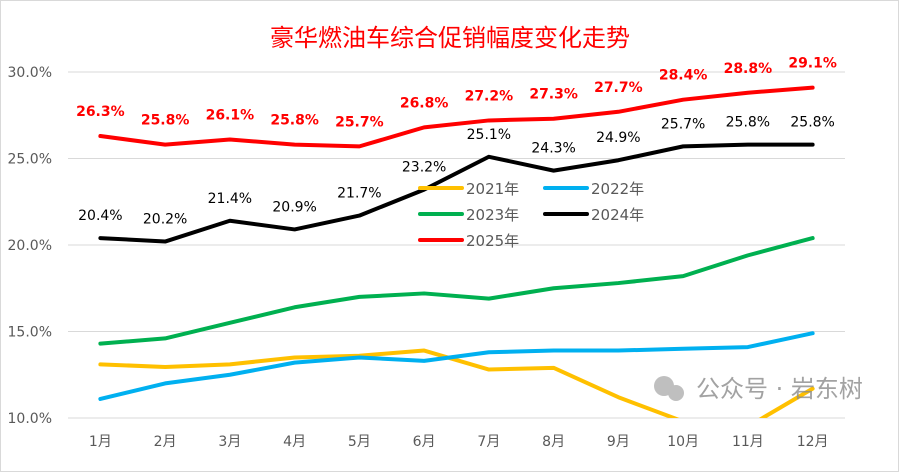 The image size is (899, 472). Describe the element at coordinates (748, 442) in the screenshot. I see `x-tick-label: 11月` at that location.